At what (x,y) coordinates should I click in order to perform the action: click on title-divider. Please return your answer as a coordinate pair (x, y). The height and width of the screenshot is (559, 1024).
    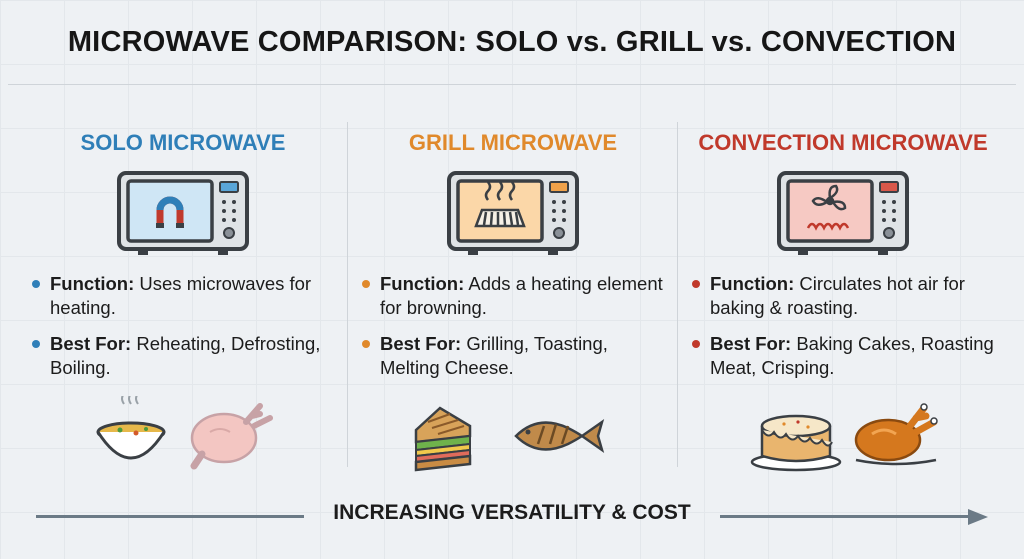
    Looking at the image, I should click on (512, 84).